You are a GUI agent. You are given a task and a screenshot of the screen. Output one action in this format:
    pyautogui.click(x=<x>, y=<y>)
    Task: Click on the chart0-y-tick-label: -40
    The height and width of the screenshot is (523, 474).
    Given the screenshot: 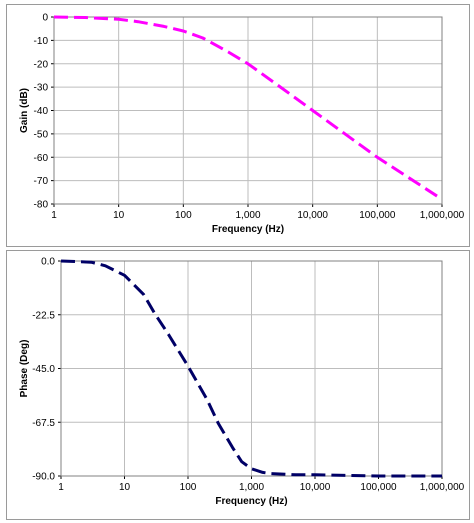 What is the action you would take?
    pyautogui.click(x=41, y=111)
    